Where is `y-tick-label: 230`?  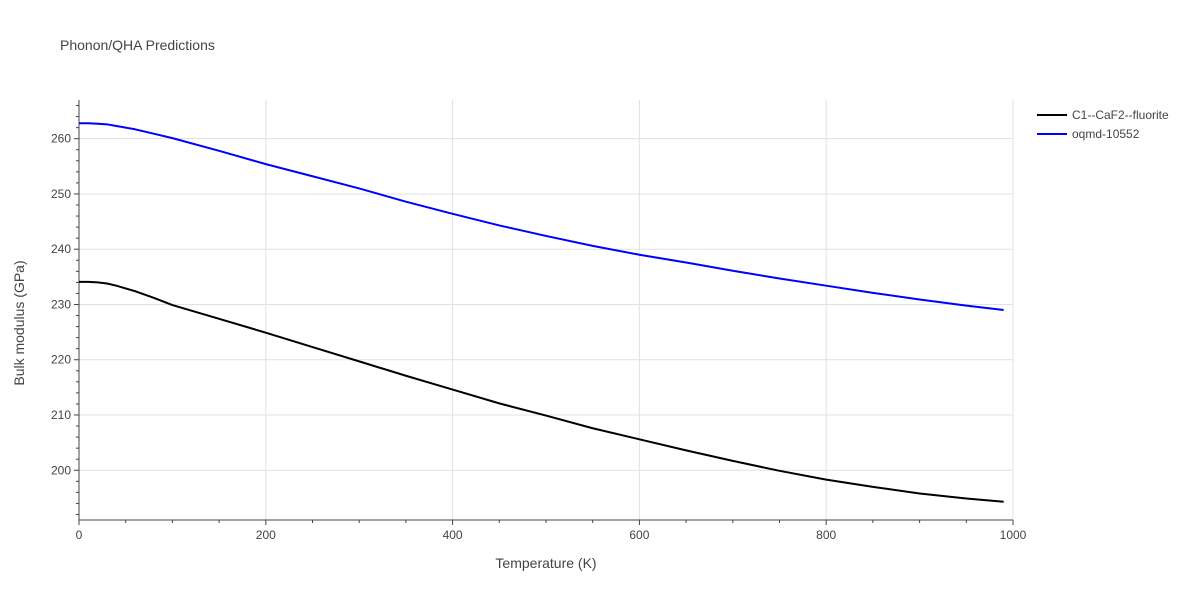
y-tick-label: 230 is located at coordinates (61, 304).